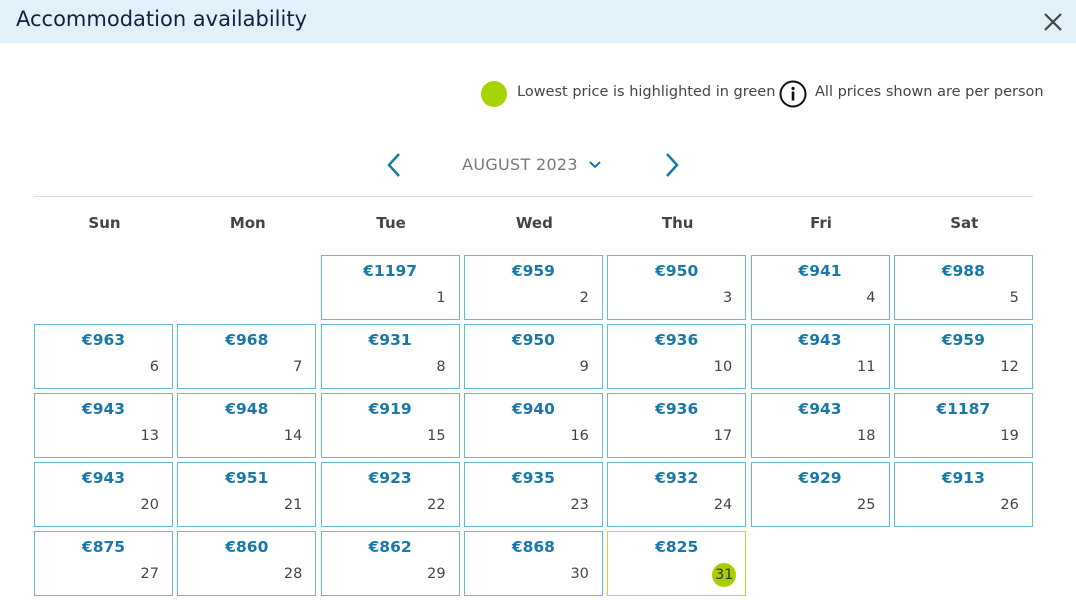 Image resolution: width=1076 pixels, height=613 pixels. I want to click on day-number: 22, so click(436, 505).